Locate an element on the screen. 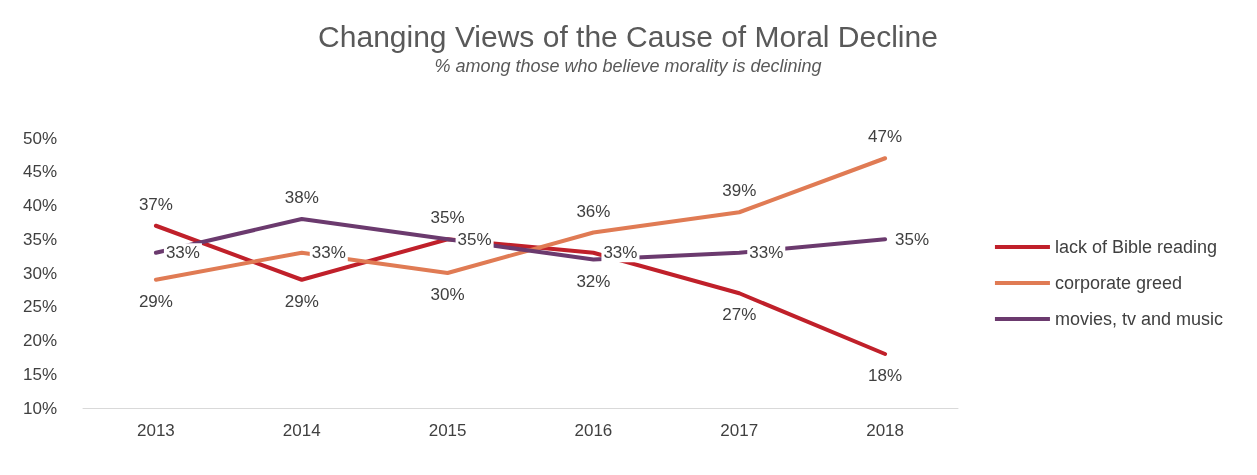 This screenshot has height=475, width=1257. y-tick-label: 25% is located at coordinates (40, 307).